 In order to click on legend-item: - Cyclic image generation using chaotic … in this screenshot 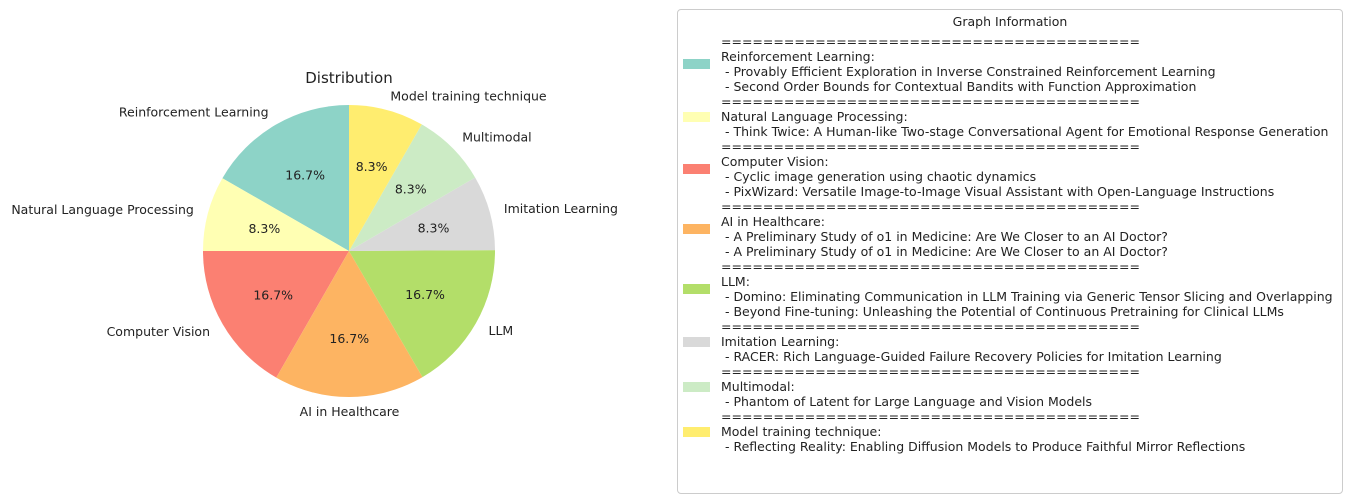, I will do `click(879, 176)`.